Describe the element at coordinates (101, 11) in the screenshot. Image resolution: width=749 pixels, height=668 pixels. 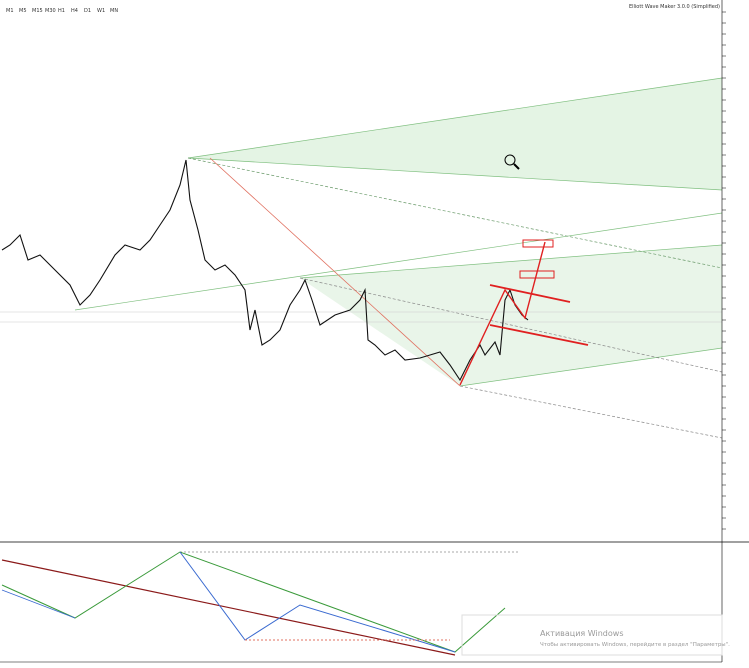
I see `timeframe-button: W1` at that location.